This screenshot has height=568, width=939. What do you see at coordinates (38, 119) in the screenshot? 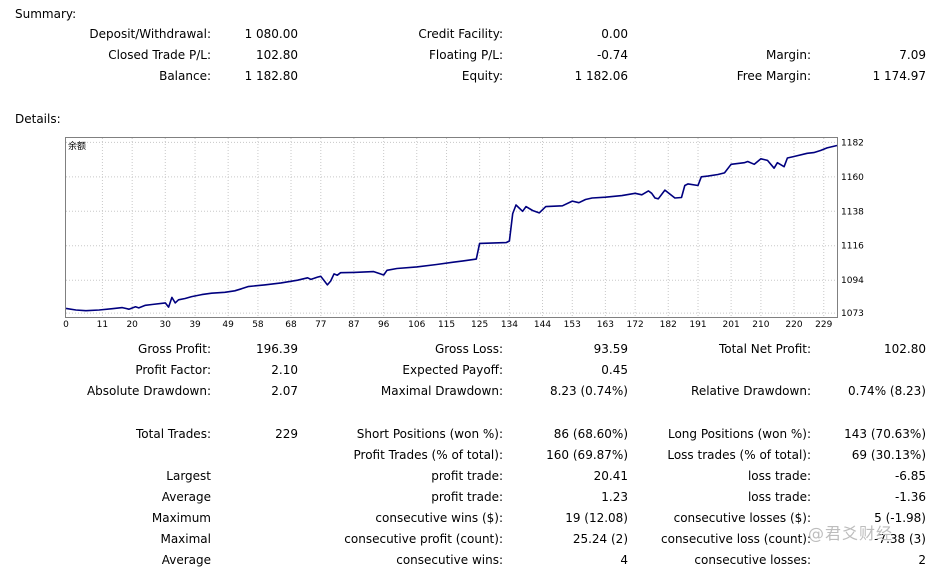
I see `details-title: Details:` at bounding box center [38, 119].